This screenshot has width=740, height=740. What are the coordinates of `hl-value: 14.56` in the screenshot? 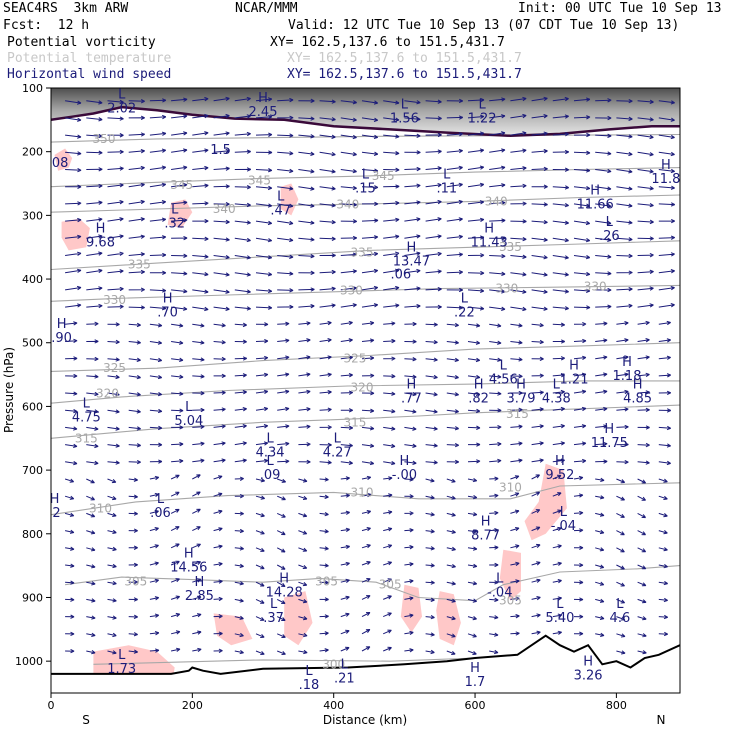 It's located at (188, 567).